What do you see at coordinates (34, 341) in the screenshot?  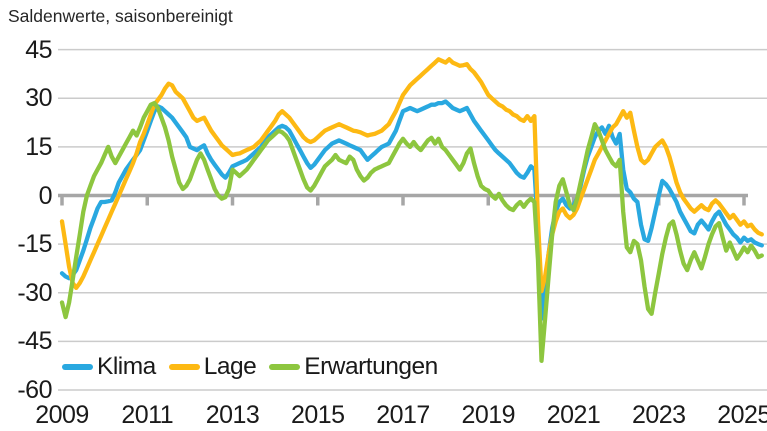 I see `y-tick-label: -45` at bounding box center [34, 341].